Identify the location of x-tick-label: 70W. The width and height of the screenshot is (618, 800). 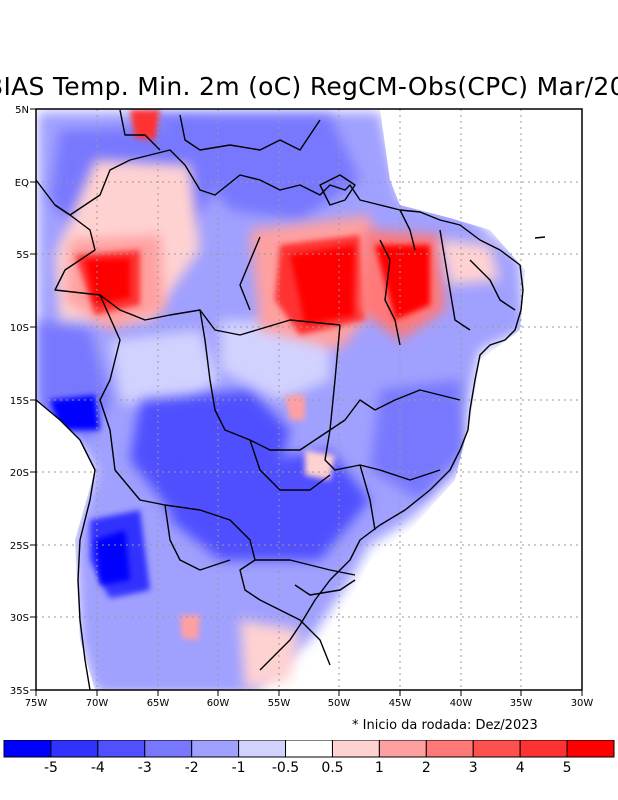
(97, 703).